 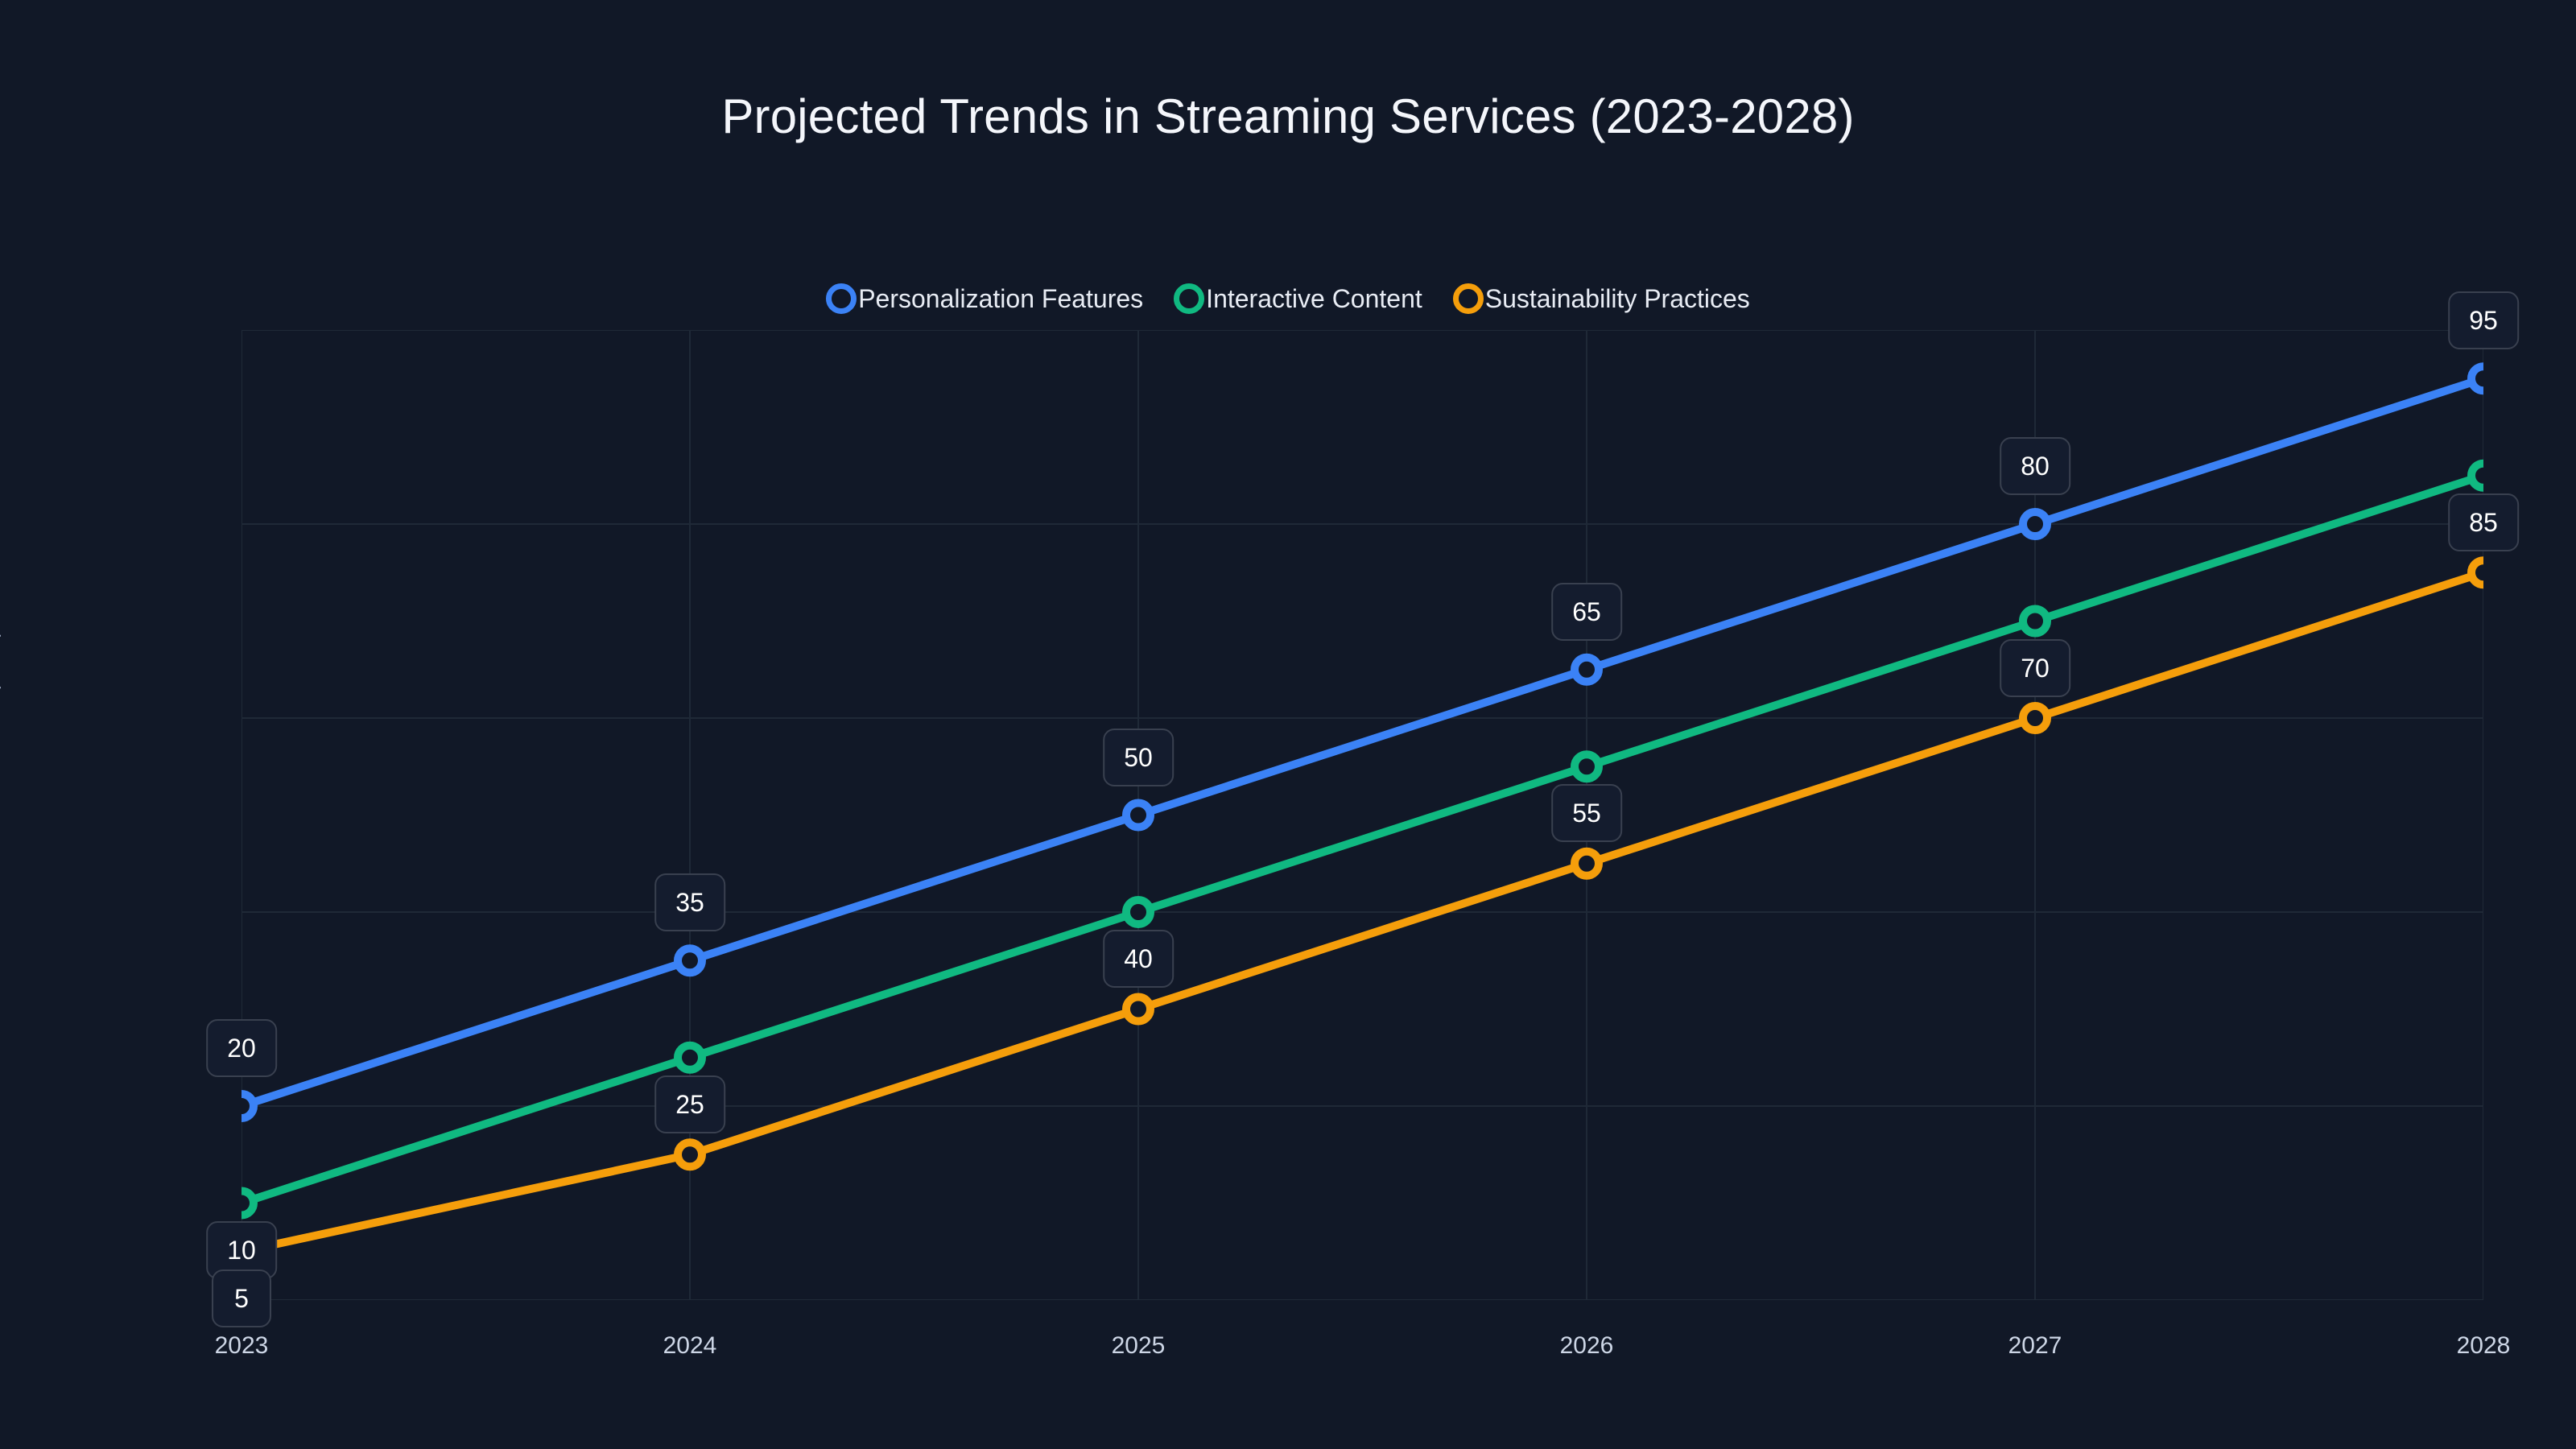 What do you see at coordinates (1314, 298) in the screenshot?
I see `legend-item-label: Interactive Content` at bounding box center [1314, 298].